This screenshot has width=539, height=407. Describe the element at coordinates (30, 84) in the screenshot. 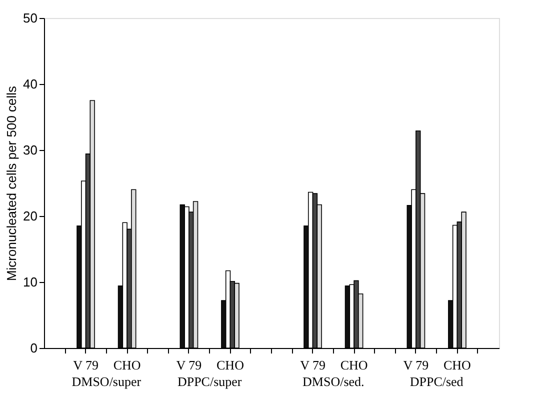

I see `y-tick-label: 40` at that location.